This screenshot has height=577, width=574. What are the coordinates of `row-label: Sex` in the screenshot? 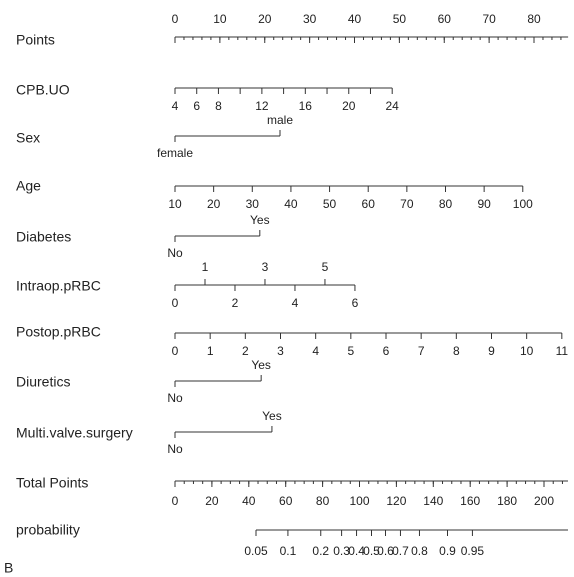 It's located at (28, 138).